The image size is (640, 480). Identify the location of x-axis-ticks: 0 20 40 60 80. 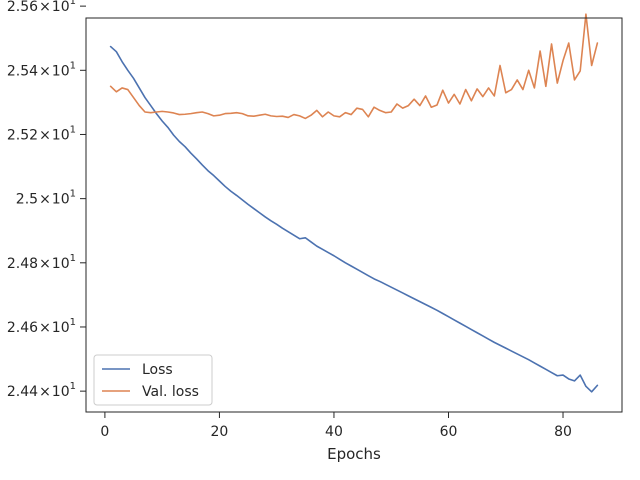
(336, 426).